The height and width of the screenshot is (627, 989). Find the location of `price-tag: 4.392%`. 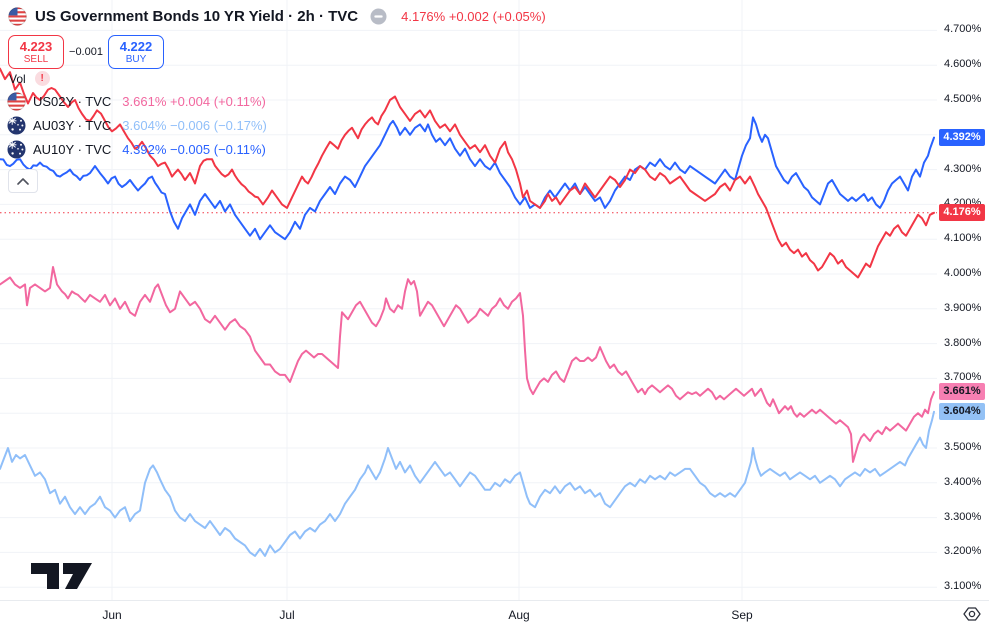

price-tag: 4.392% is located at coordinates (962, 138).